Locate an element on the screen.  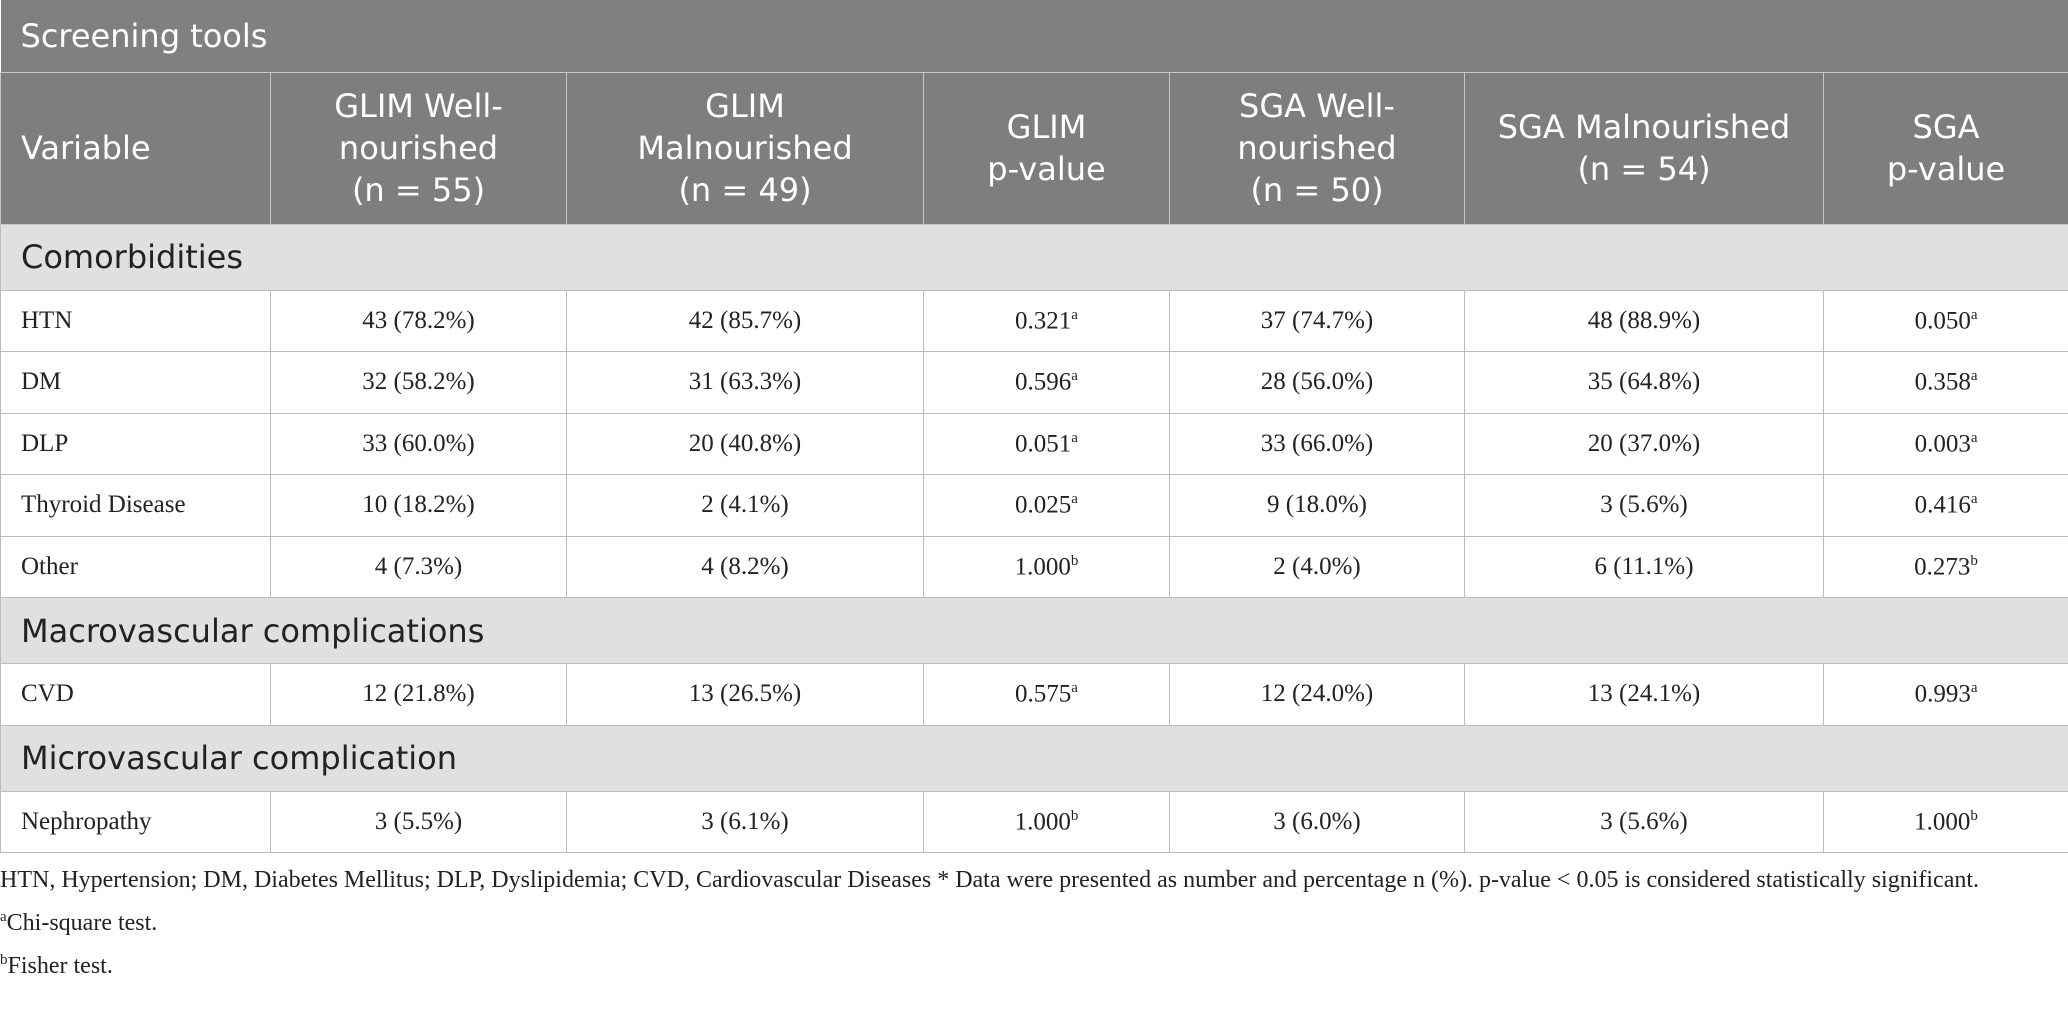
count-cell: 20 (37.0%) is located at coordinates (1644, 443).